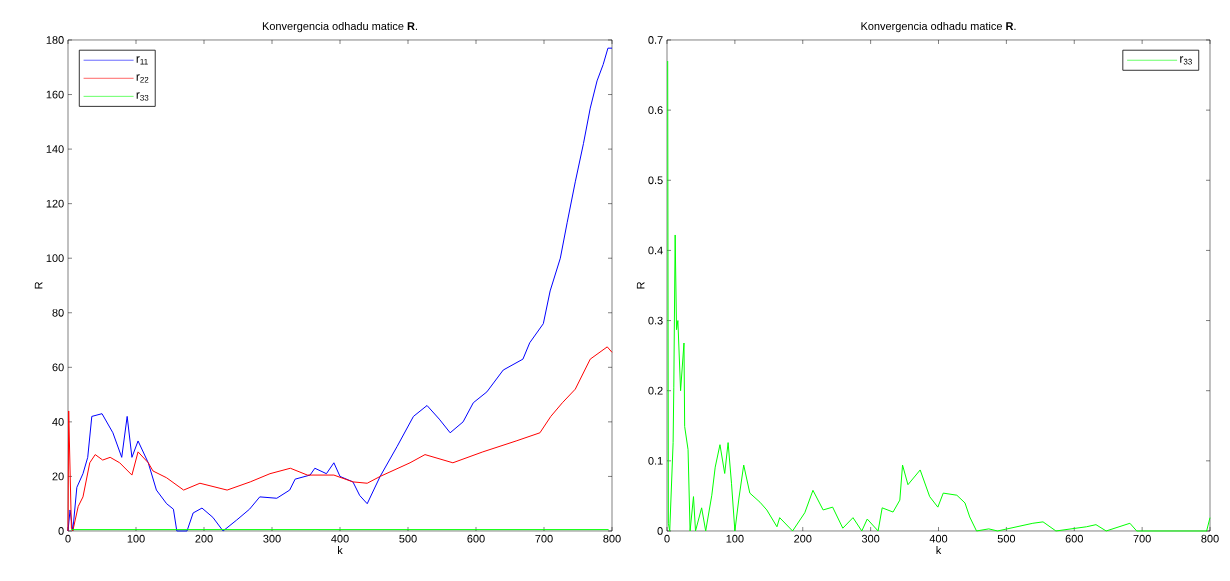  I want to click on line-series, so click(340, 439).